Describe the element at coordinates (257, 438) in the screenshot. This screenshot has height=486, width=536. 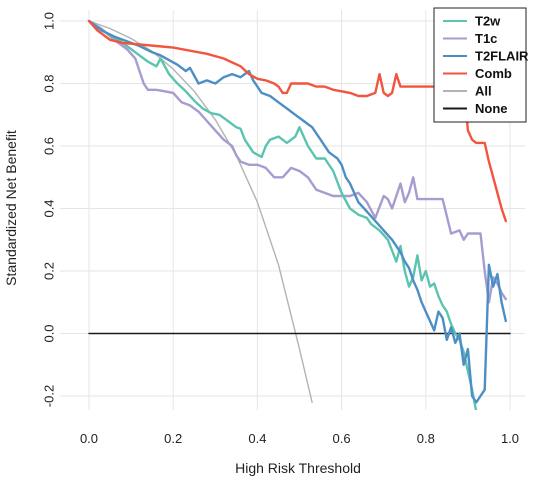
I see `x-tick-label-2: 0.4` at that location.